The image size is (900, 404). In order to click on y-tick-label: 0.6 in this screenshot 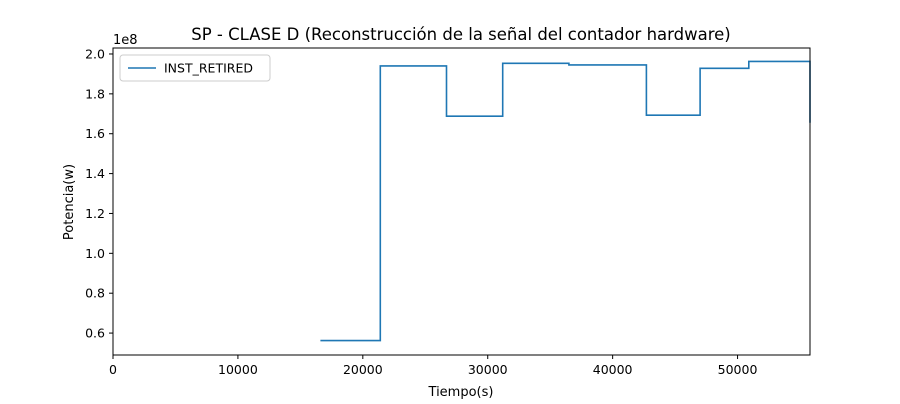, I will do `click(95, 333)`.